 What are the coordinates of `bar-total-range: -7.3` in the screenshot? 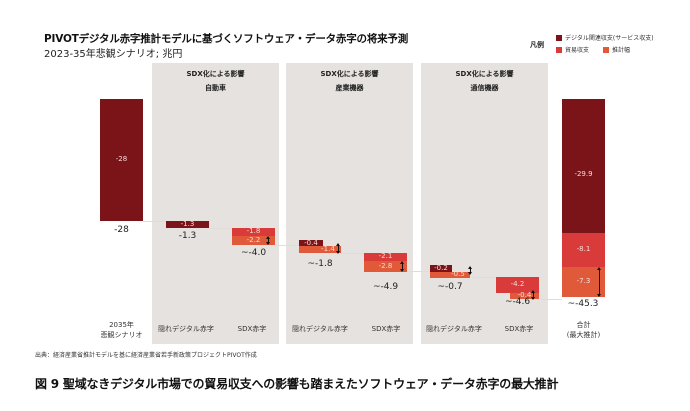 It's located at (583, 282).